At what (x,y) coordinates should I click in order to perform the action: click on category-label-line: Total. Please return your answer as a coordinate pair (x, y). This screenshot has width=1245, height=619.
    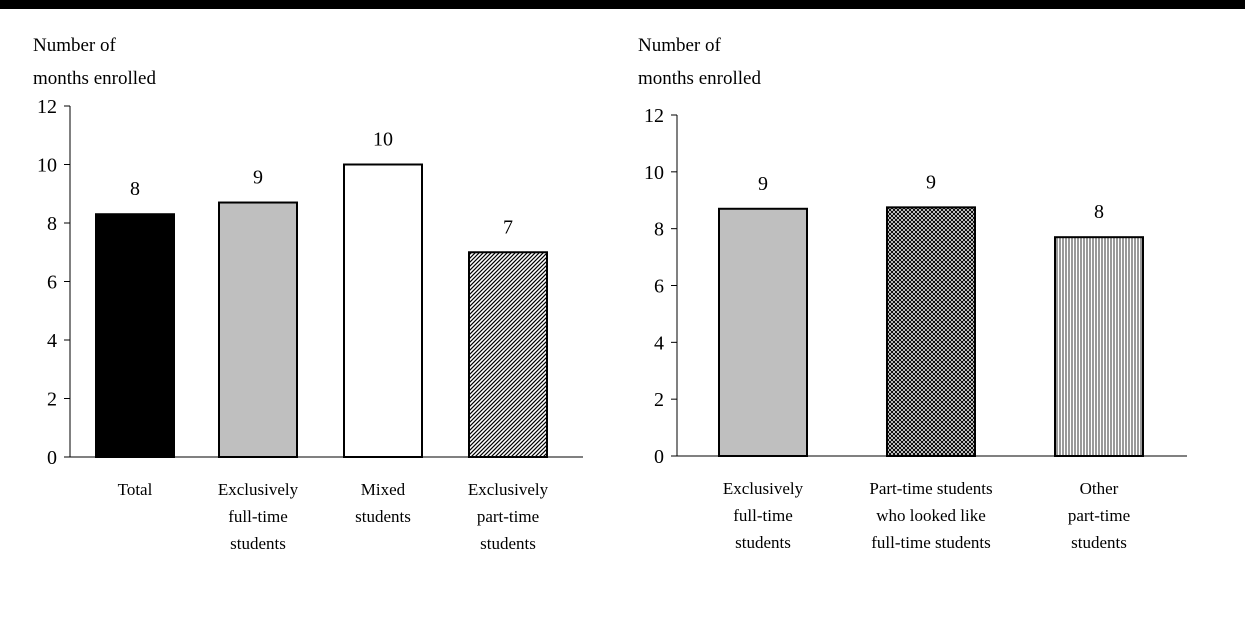
    Looking at the image, I should click on (135, 489).